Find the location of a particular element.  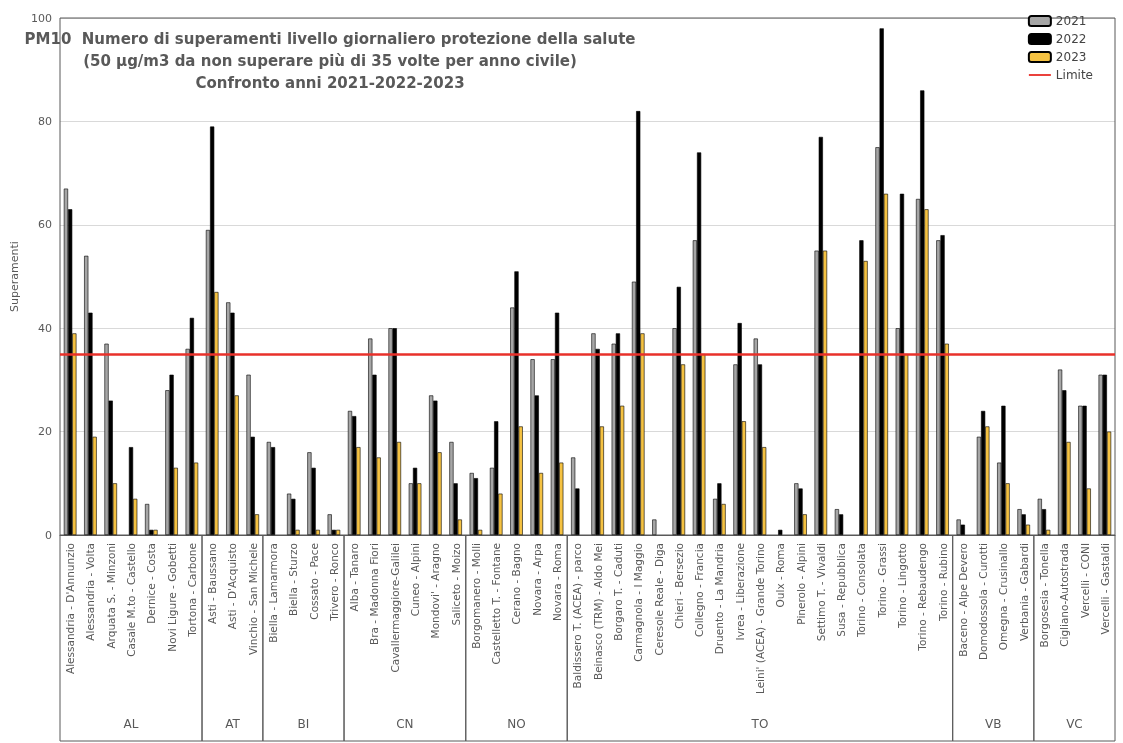

y-tick-label: 20 is located at coordinates (45, 432).